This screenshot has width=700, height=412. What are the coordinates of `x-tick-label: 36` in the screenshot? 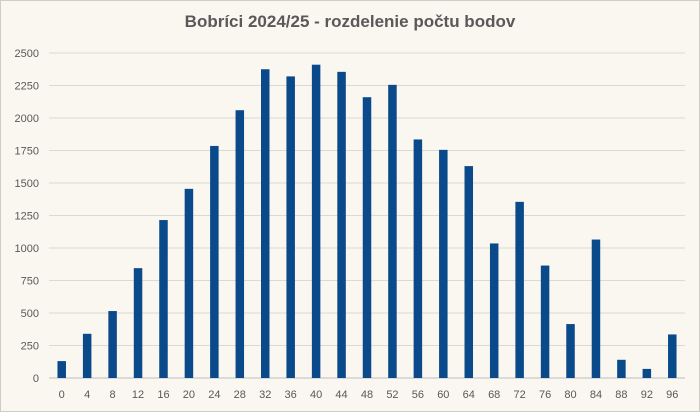 It's located at (291, 395).